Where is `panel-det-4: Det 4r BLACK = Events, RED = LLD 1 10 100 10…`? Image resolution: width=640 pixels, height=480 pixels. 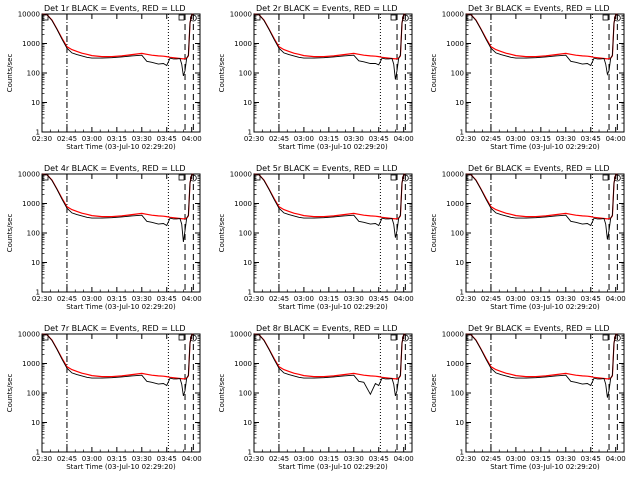 panel-det-4: Det 4r BLACK = Events, RED = LLD 1 10 100 10… is located at coordinates (104, 237).